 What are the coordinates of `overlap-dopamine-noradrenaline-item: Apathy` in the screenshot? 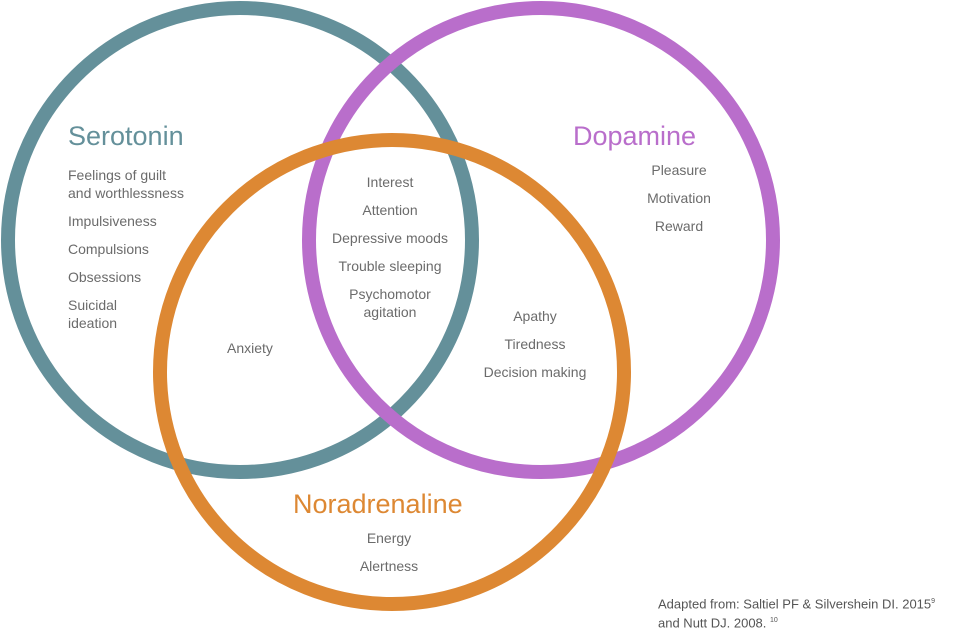 It's located at (535, 316).